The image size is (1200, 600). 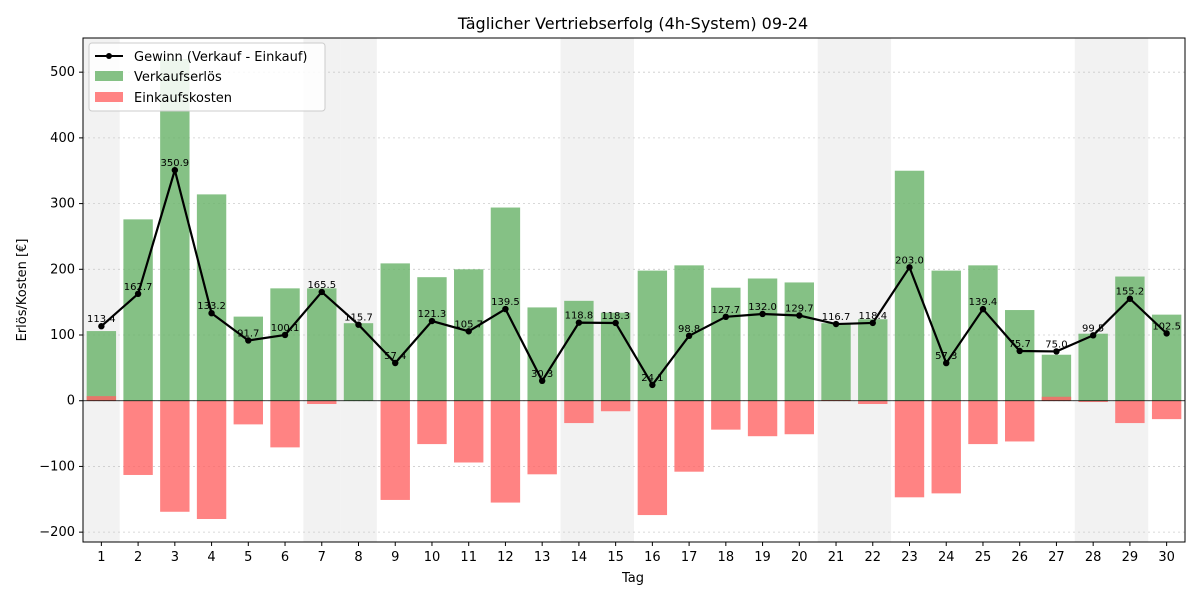 I want to click on profit-value-label: 121.3, so click(x=432, y=314).